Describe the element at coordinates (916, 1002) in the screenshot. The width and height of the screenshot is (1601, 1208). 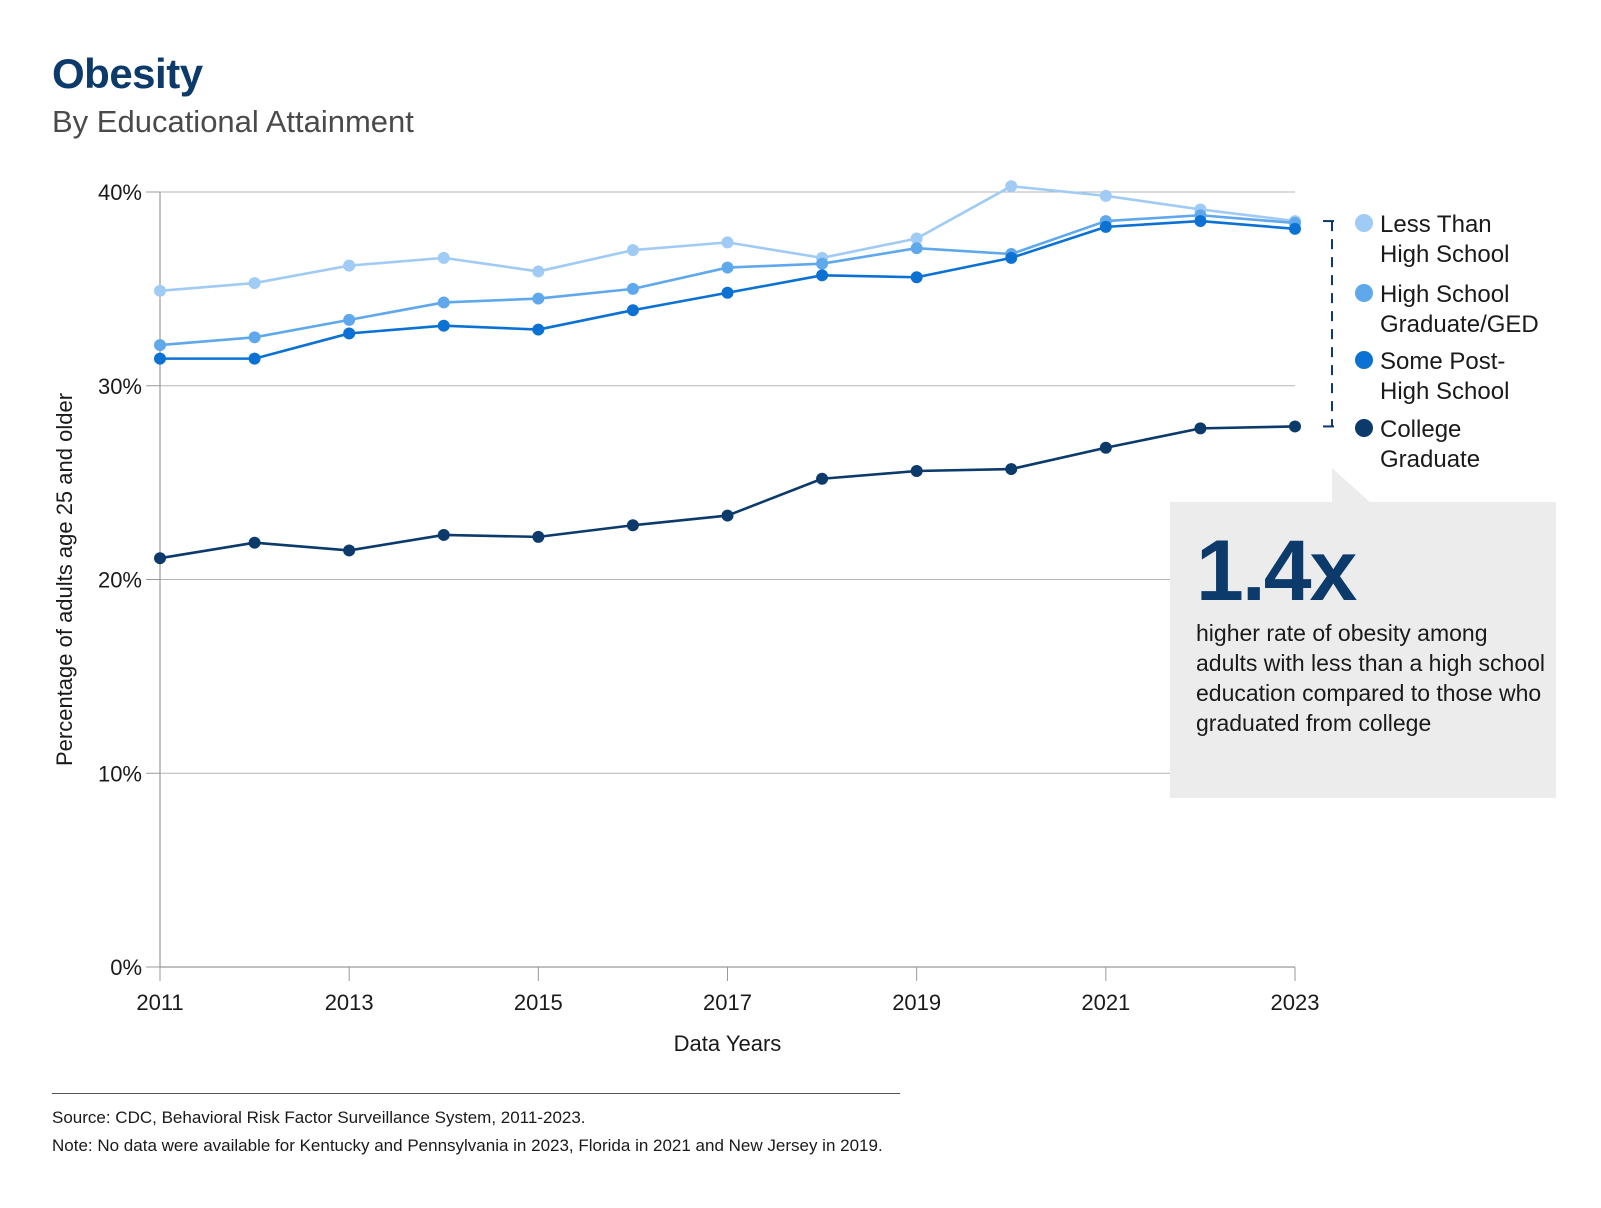
I see `x-tick-label: 2019` at that location.